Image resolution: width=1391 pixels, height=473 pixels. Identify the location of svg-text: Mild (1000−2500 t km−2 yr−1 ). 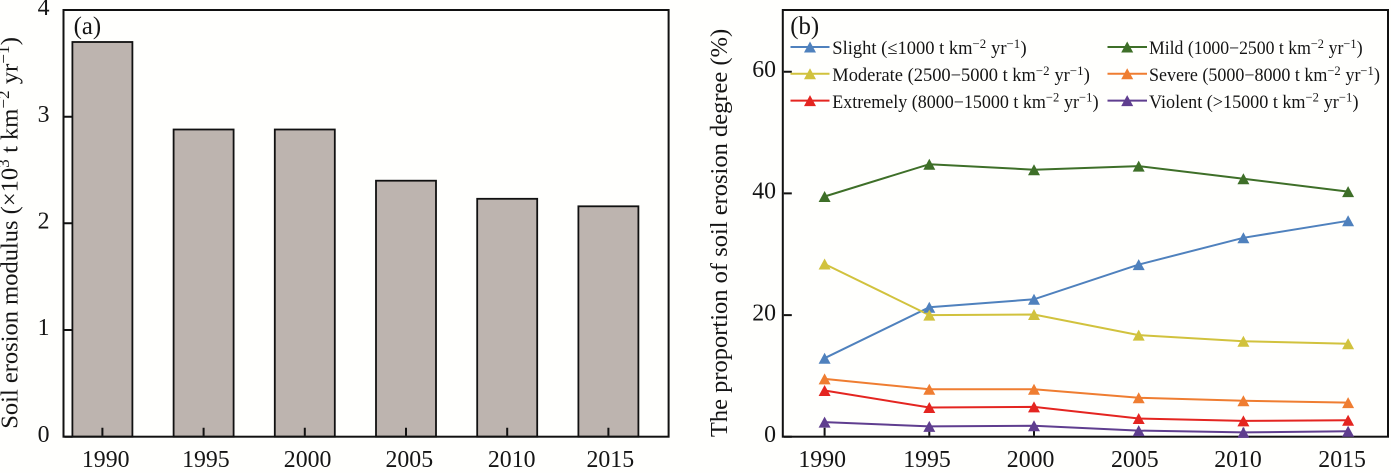
(1256, 48).